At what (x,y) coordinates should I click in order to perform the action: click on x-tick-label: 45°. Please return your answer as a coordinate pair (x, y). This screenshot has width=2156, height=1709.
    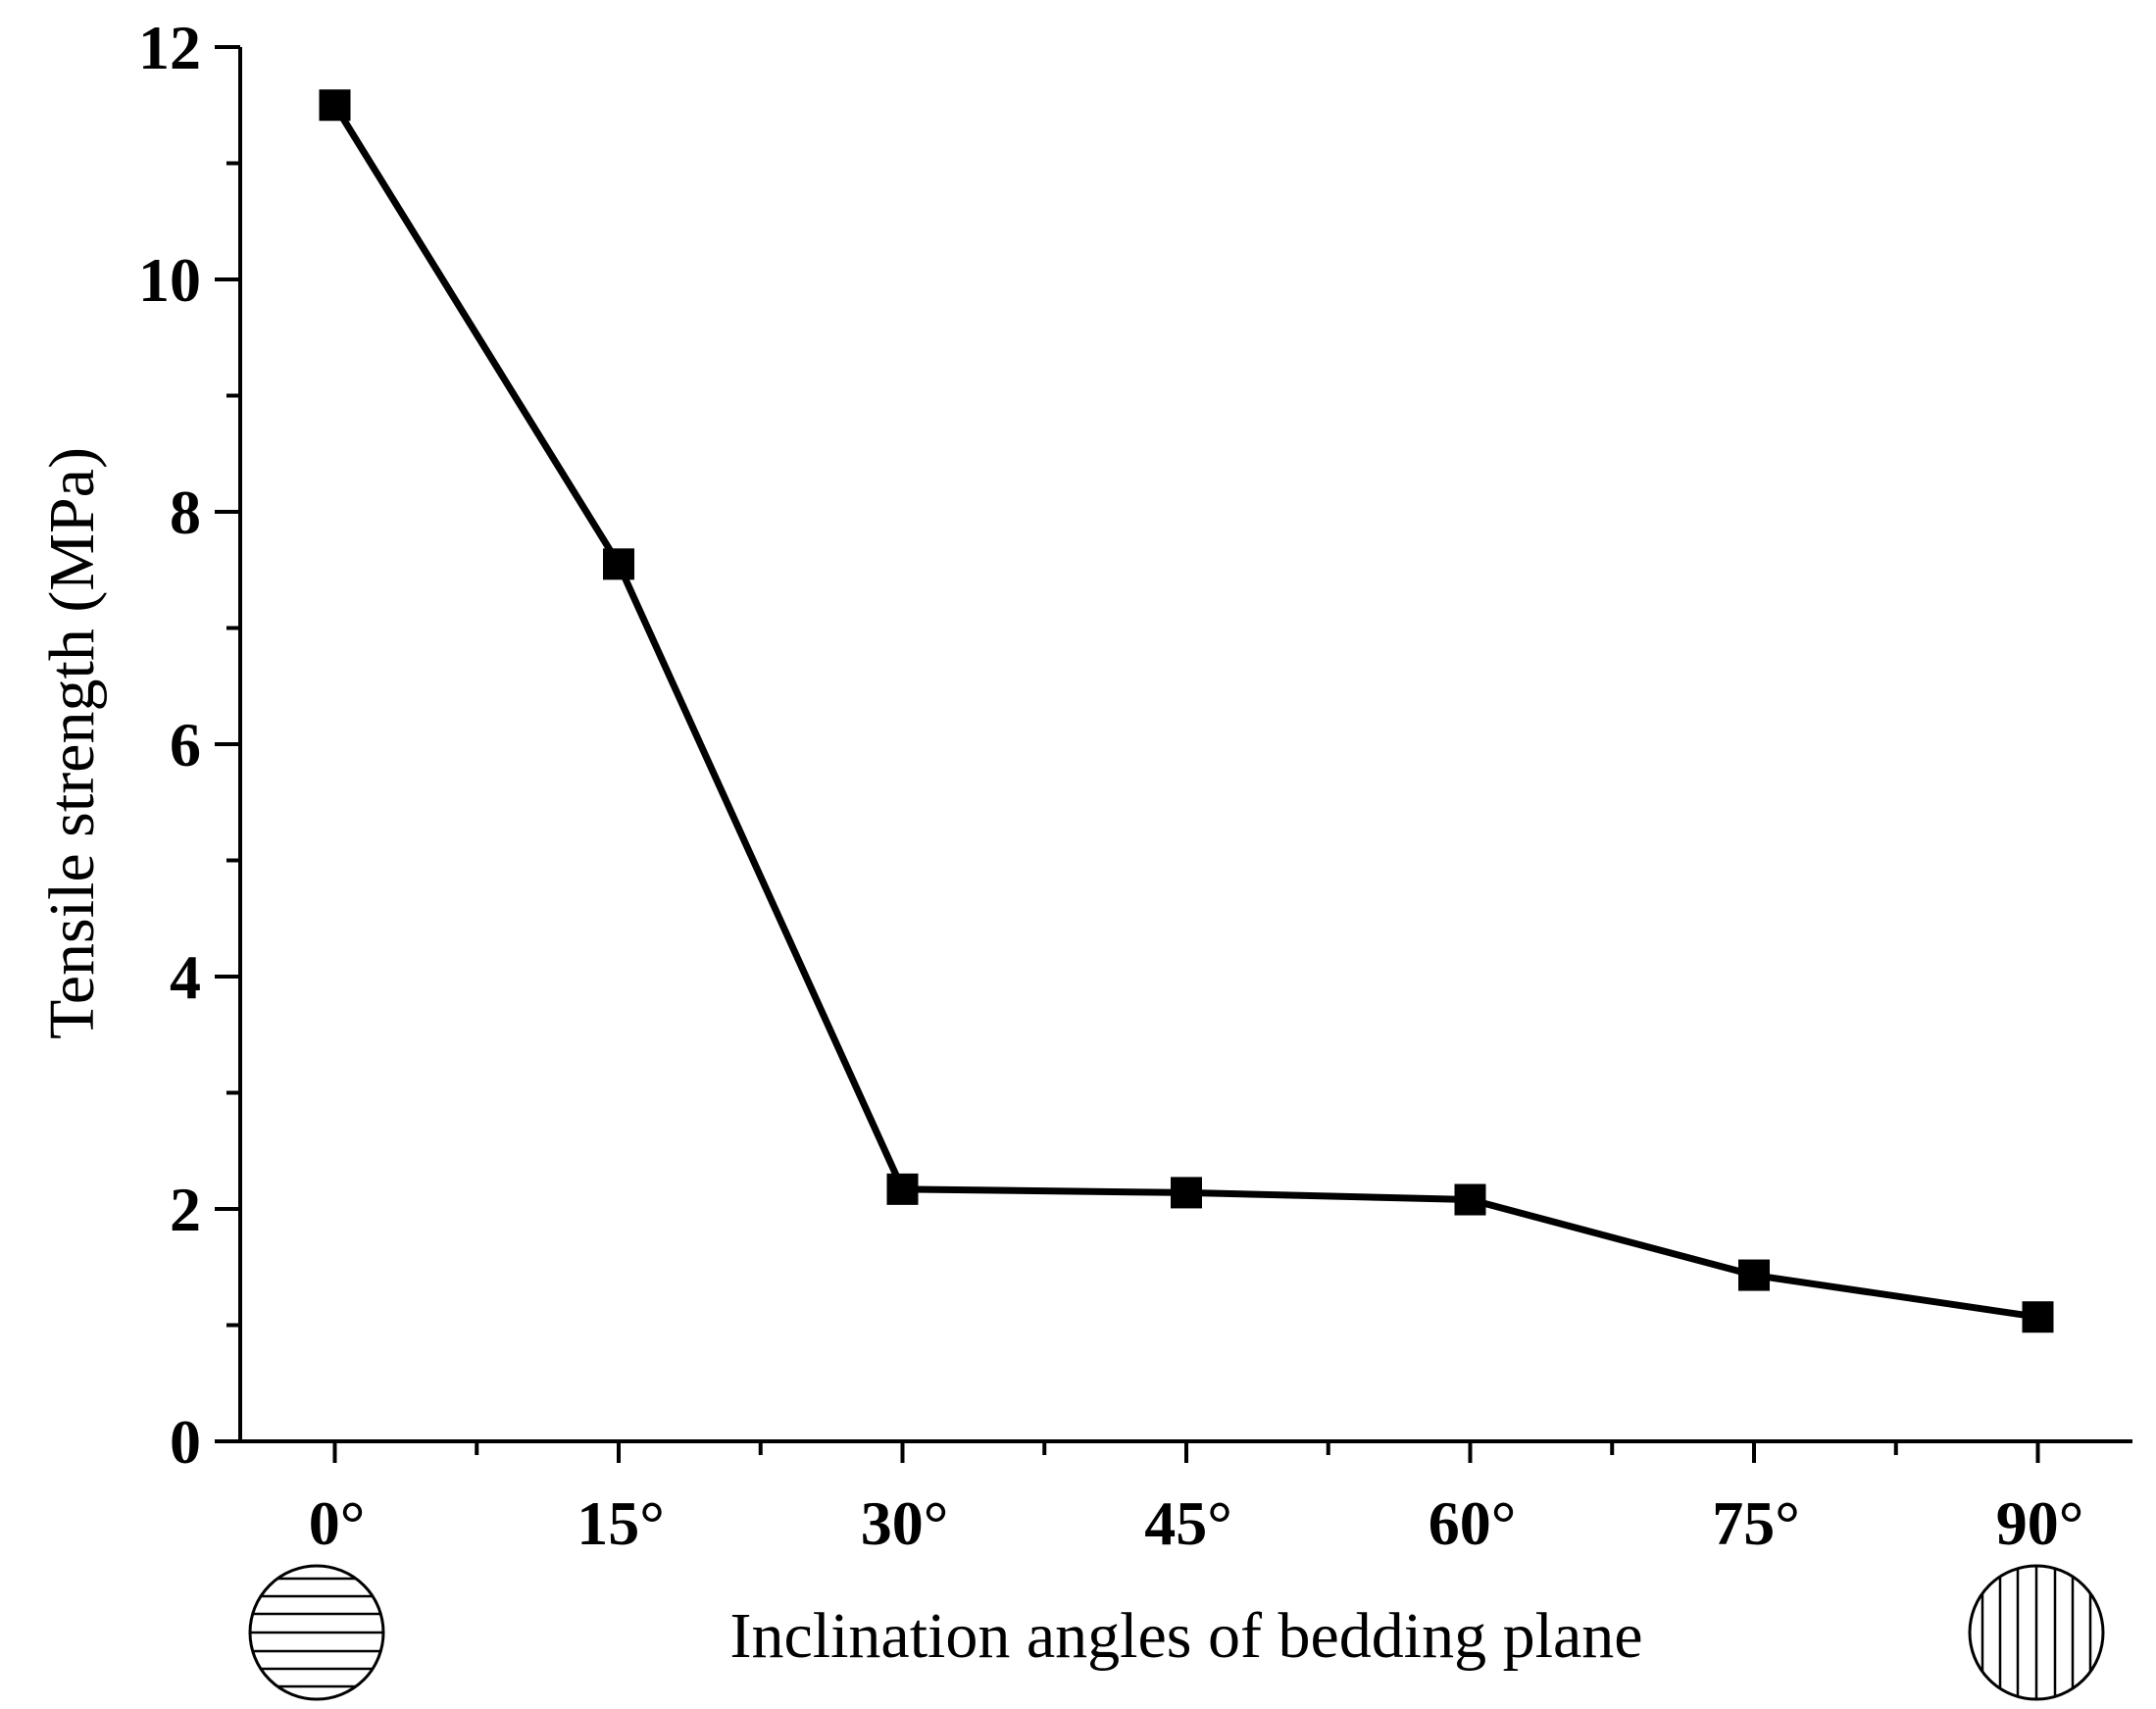
    Looking at the image, I should click on (1188, 1523).